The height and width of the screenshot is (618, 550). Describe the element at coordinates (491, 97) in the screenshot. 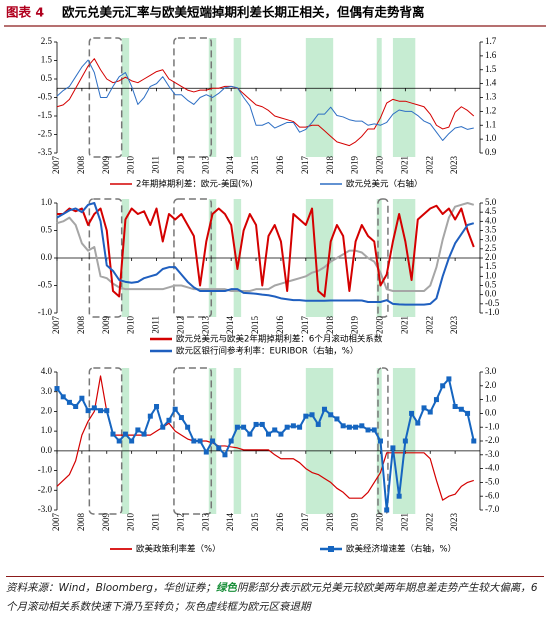

I see `y2-tick-label: 1.3` at that location.